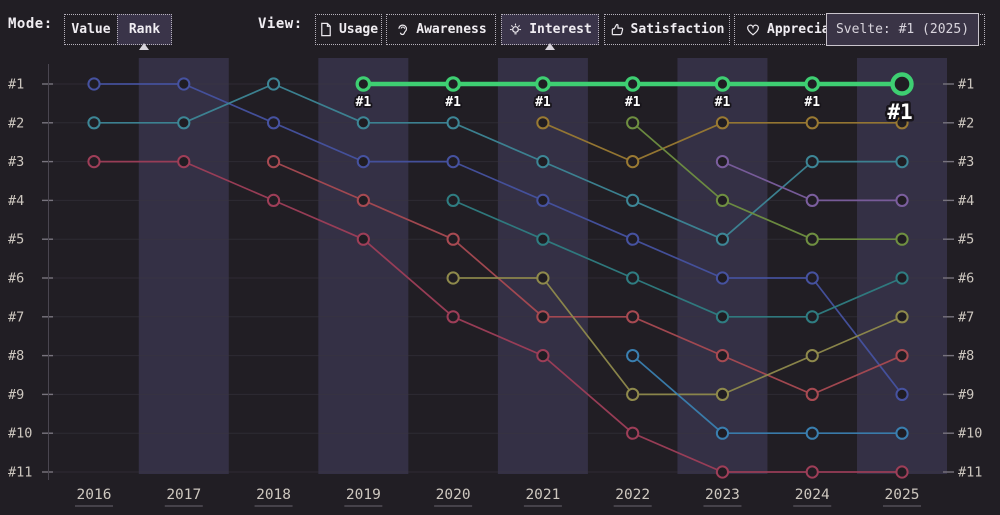 Image resolution: width=1000 pixels, height=515 pixels. What do you see at coordinates (358, 29) in the screenshot?
I see `view-usage-label: Usage` at bounding box center [358, 29].